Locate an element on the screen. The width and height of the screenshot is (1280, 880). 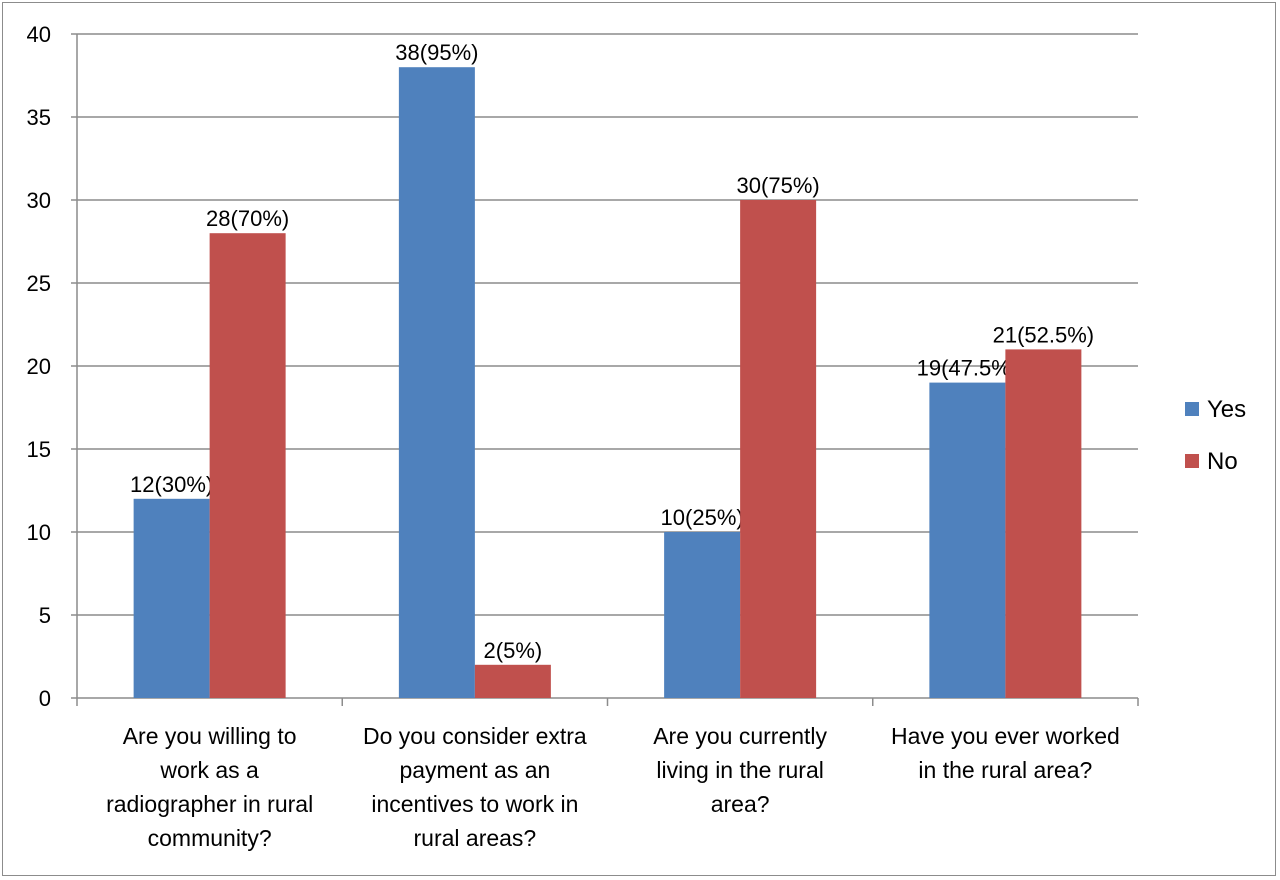
x-category-label-line: in the rural area? is located at coordinates (1005, 770).